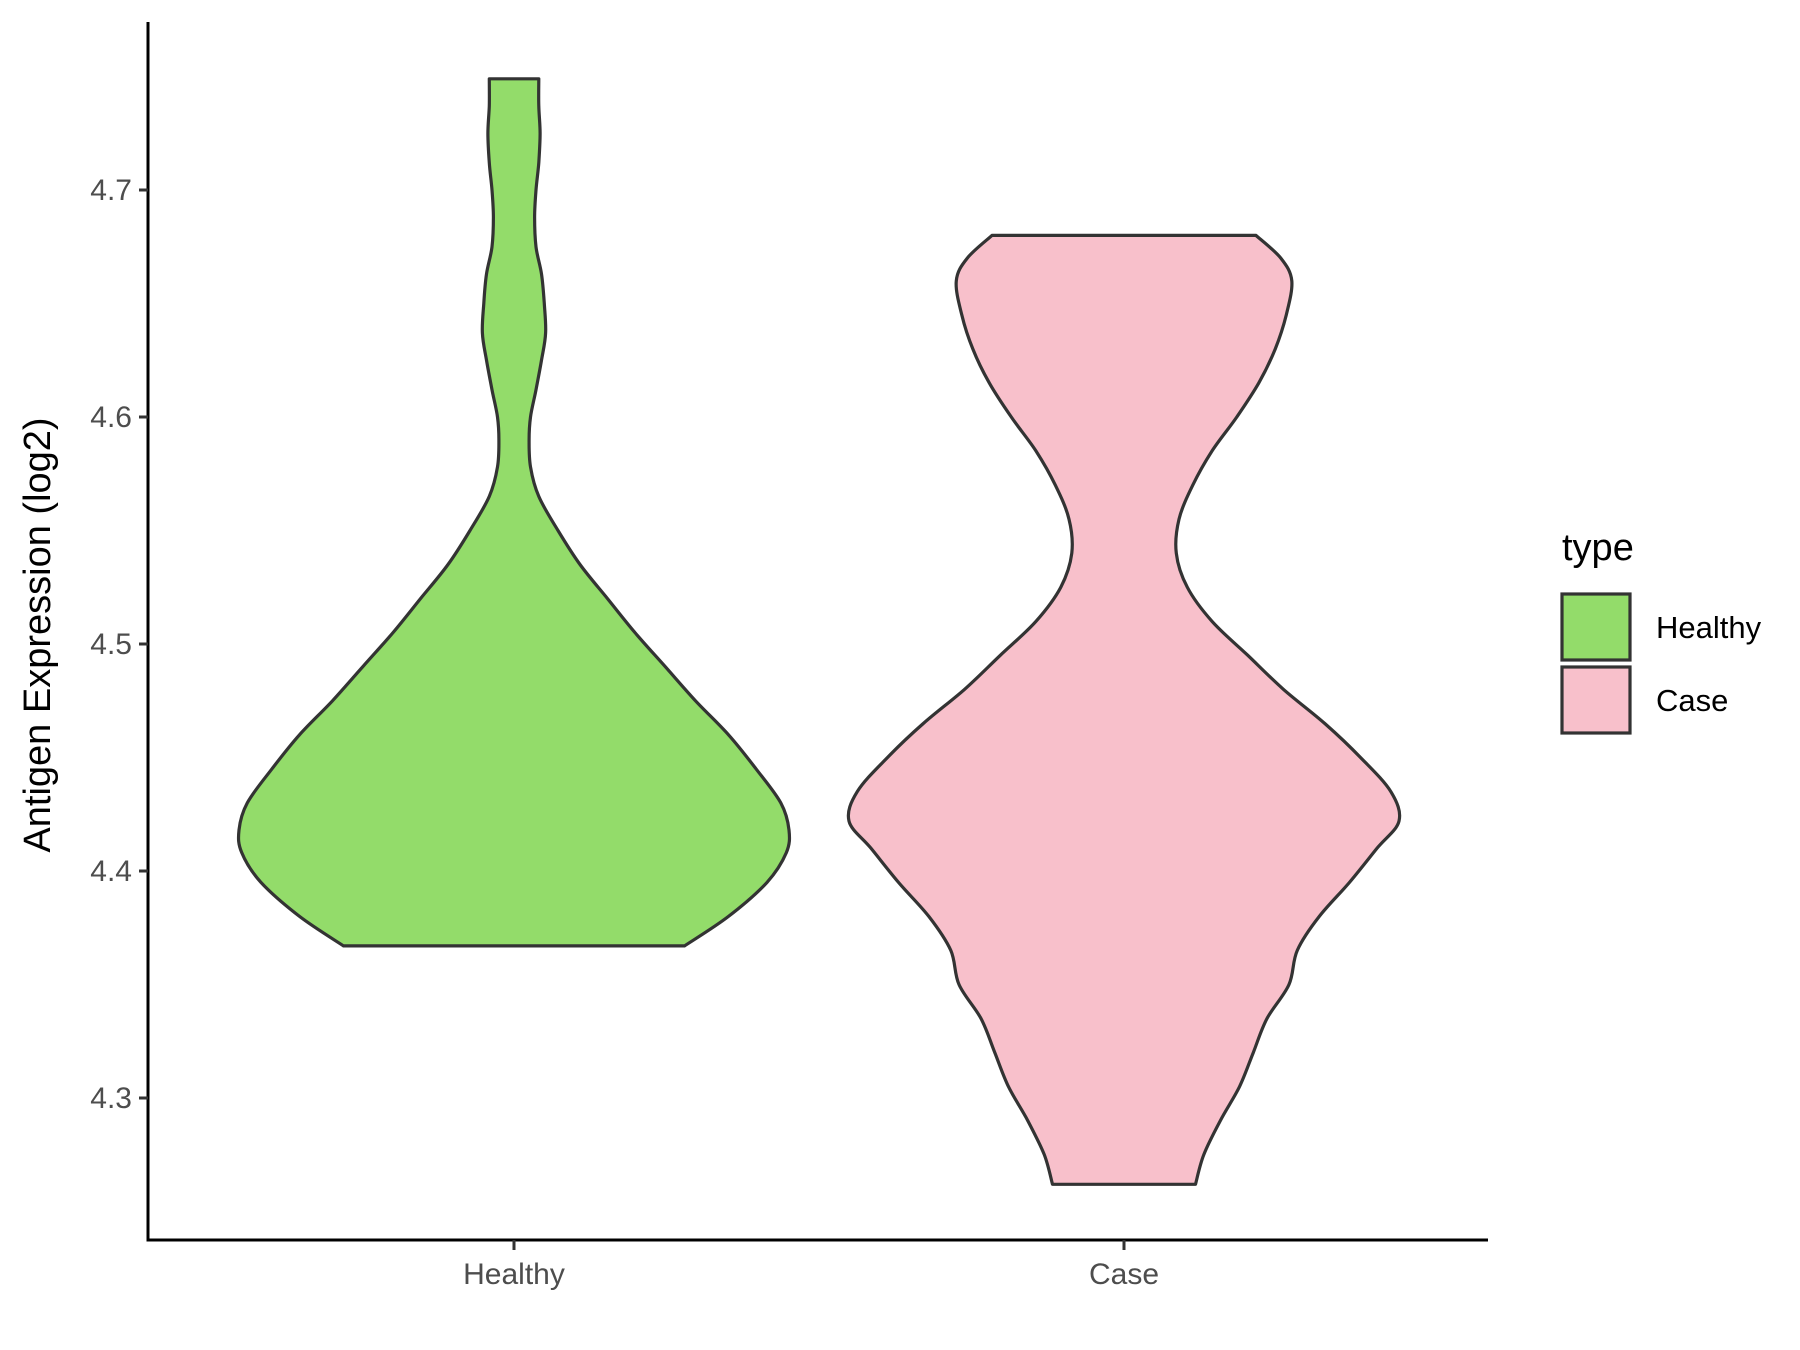 This screenshot has width=1800, height=1350. I want to click on y-tick-label: 4.3, so click(111, 1098).